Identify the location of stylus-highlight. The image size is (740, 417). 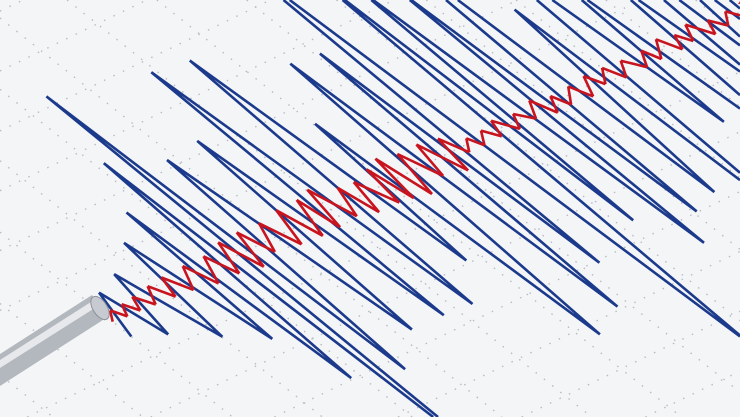
(49, 334).